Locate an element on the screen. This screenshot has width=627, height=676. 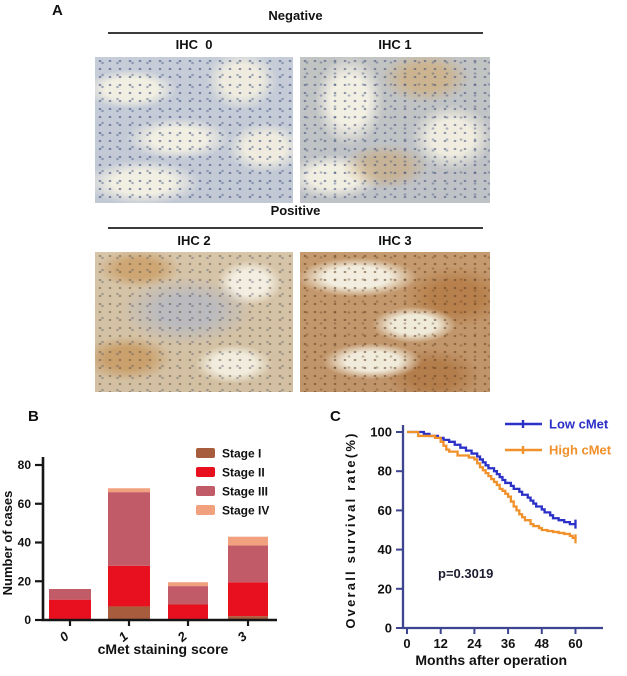
ihc-1-label: IHC 1 is located at coordinates (395, 44).